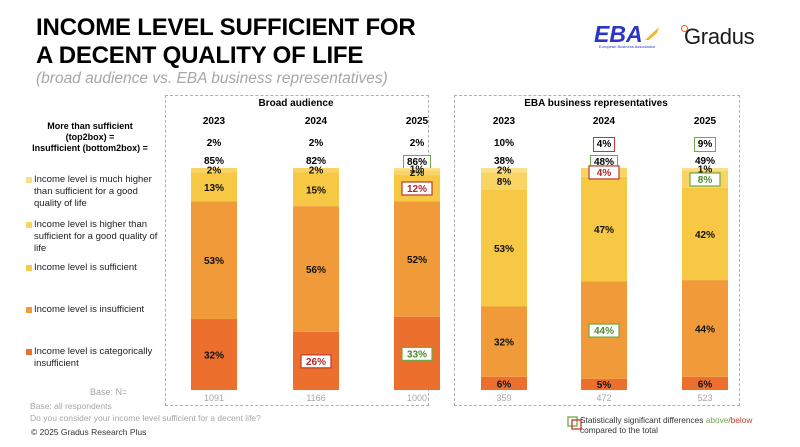 Image resolution: width=800 pixels, height=447 pixels. Describe the element at coordinates (719, 36) in the screenshot. I see `gradus-logo-text: Gradus` at that location.